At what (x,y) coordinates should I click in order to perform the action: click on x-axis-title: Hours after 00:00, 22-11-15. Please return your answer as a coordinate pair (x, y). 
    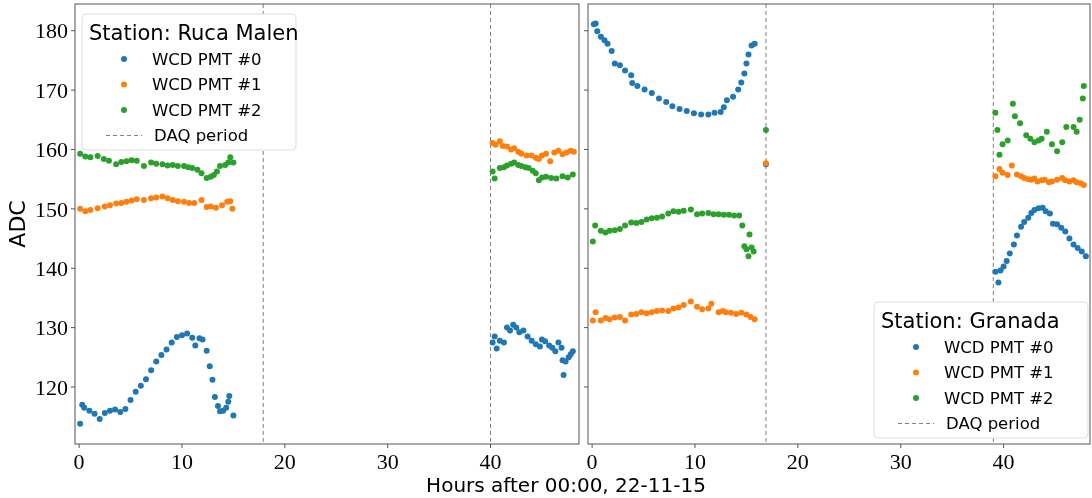
    Looking at the image, I should click on (566, 485).